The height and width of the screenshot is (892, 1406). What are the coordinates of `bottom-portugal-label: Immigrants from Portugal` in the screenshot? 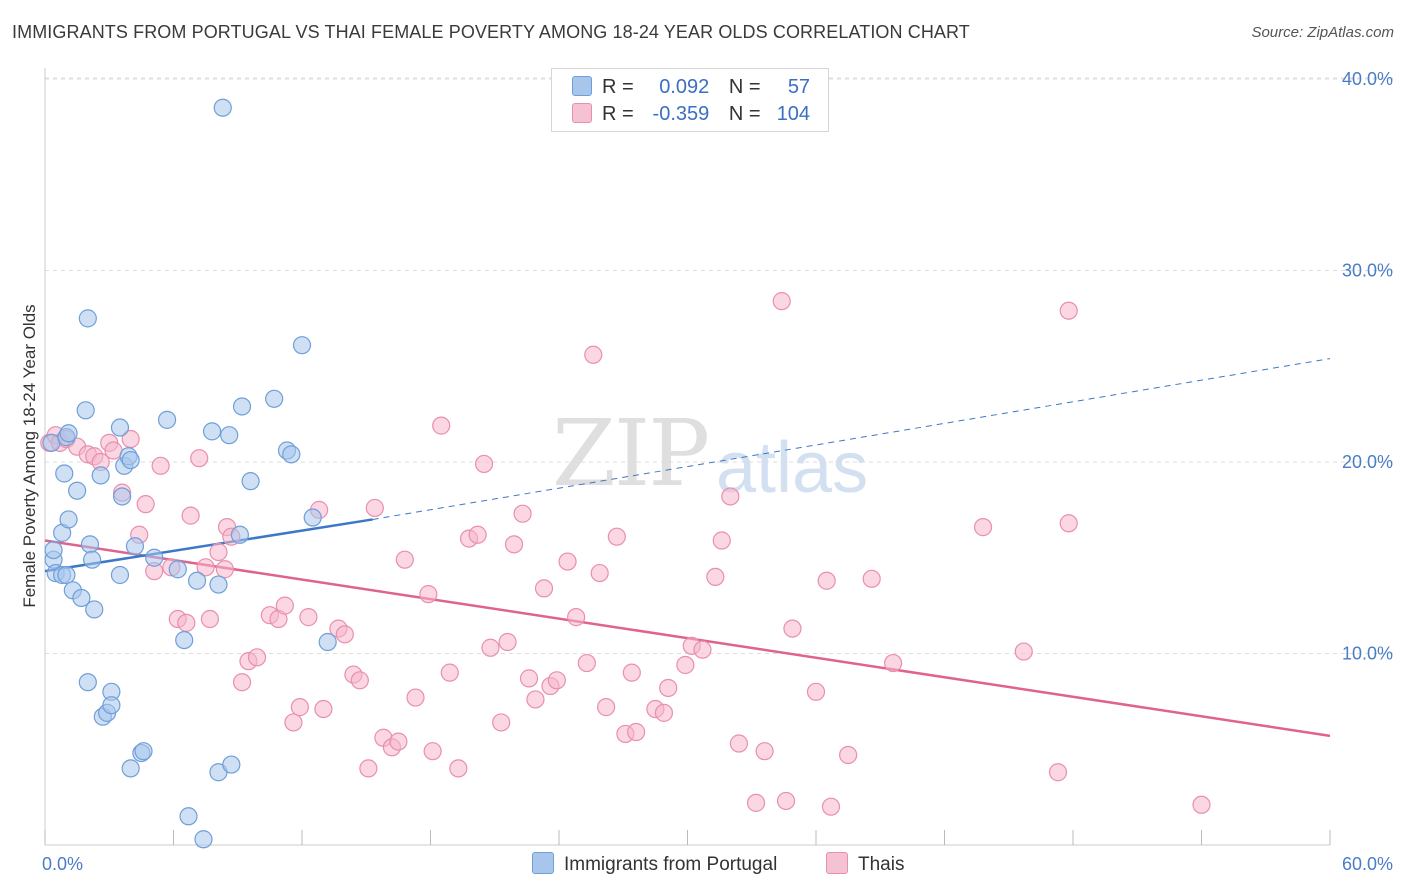 It's located at (671, 864).